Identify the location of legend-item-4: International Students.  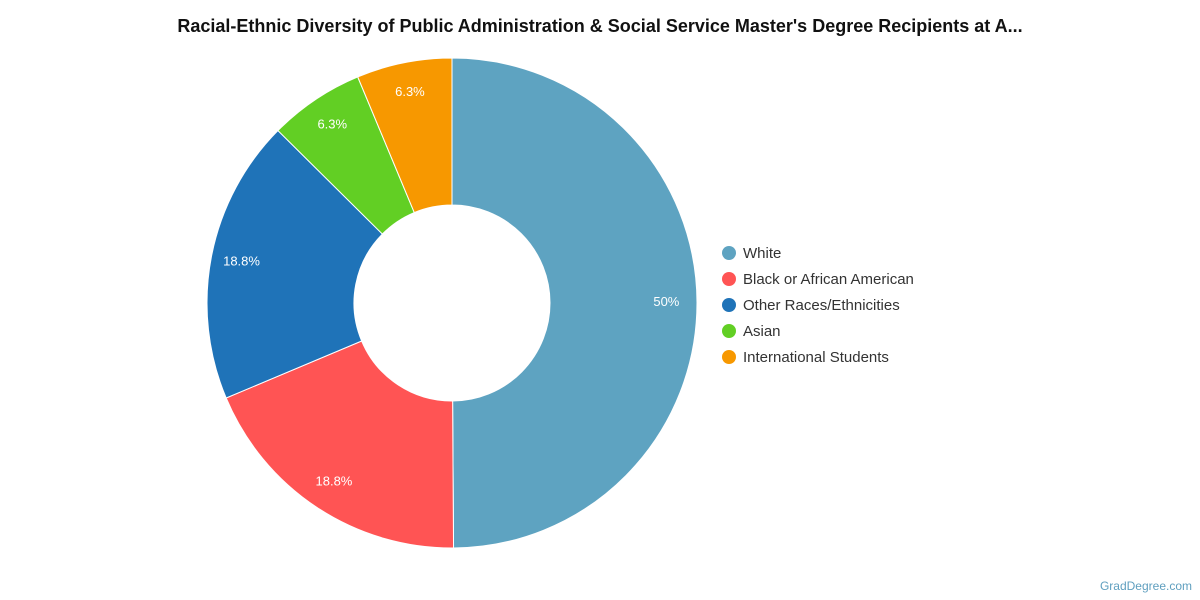
(882, 357).